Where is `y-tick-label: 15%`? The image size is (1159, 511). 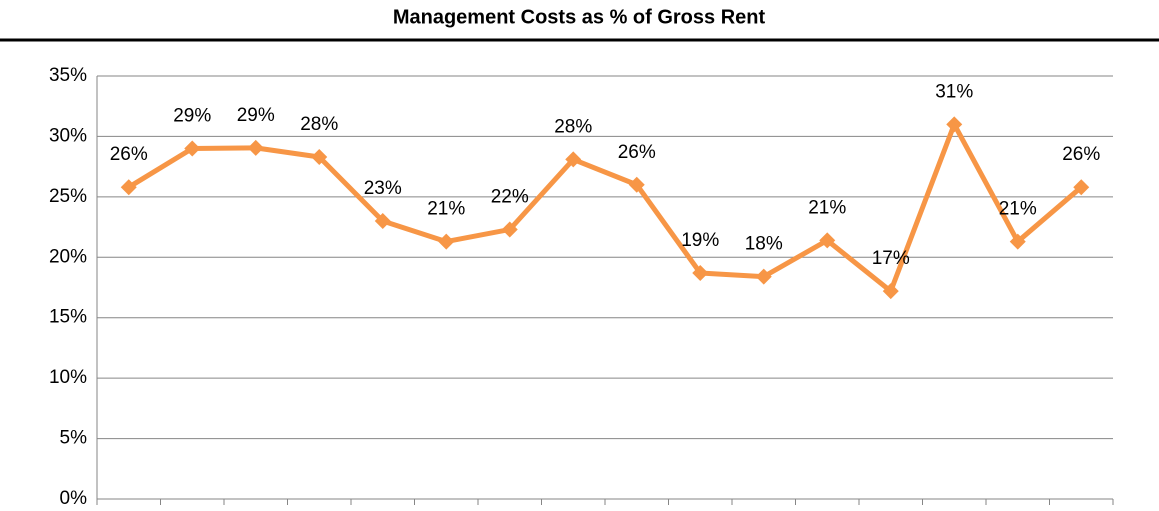 y-tick-label: 15% is located at coordinates (68, 317).